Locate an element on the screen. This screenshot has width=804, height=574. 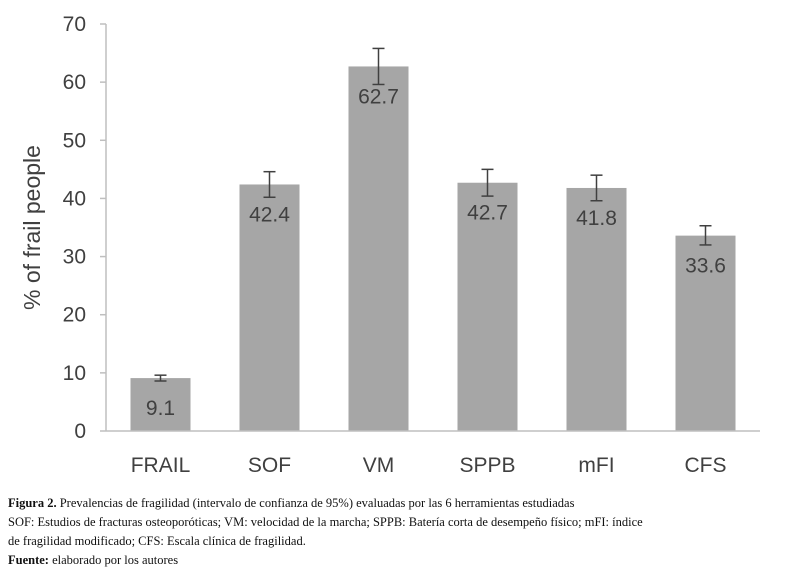
data-label: 41.8 is located at coordinates (596, 218).